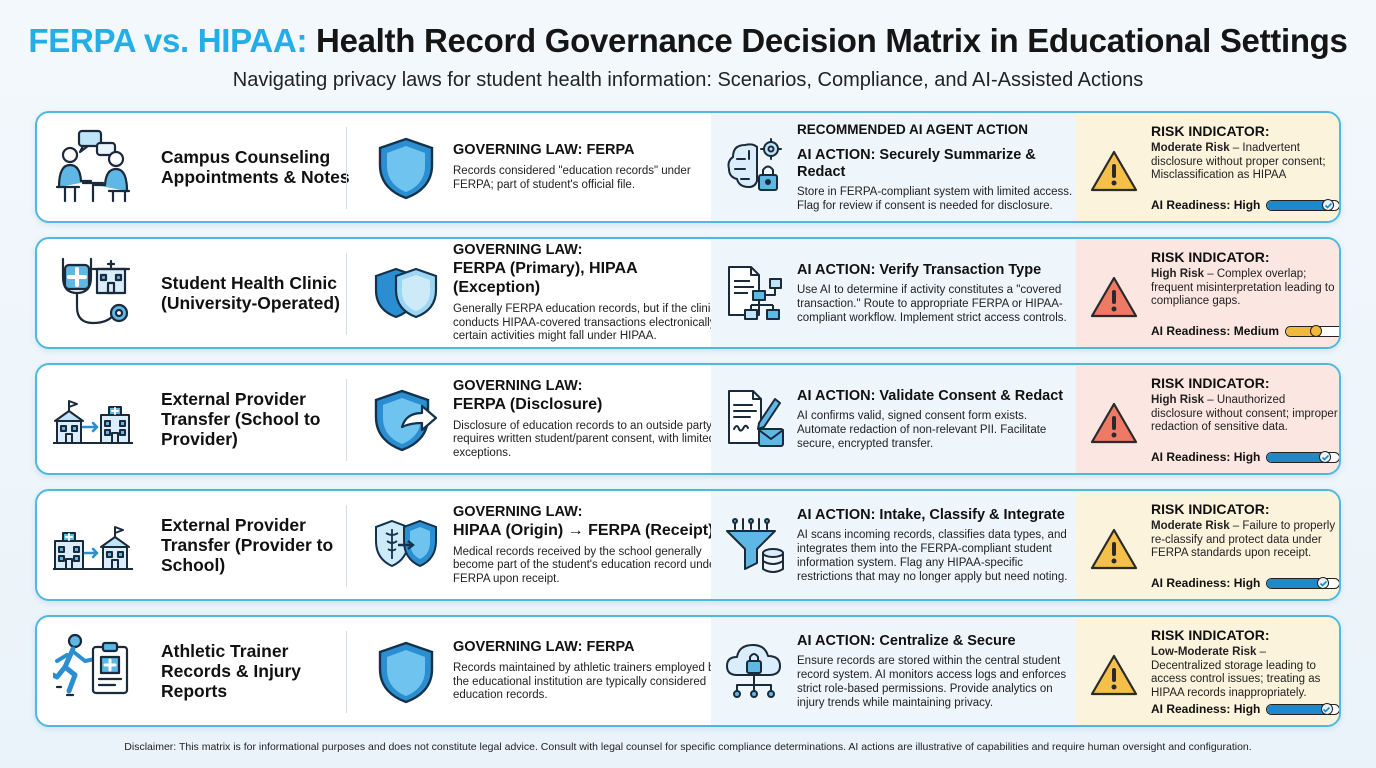 The width and height of the screenshot is (1376, 768). What do you see at coordinates (255, 167) in the screenshot?
I see `scenario-title: Campus Counseling Appointments & Notes` at bounding box center [255, 167].